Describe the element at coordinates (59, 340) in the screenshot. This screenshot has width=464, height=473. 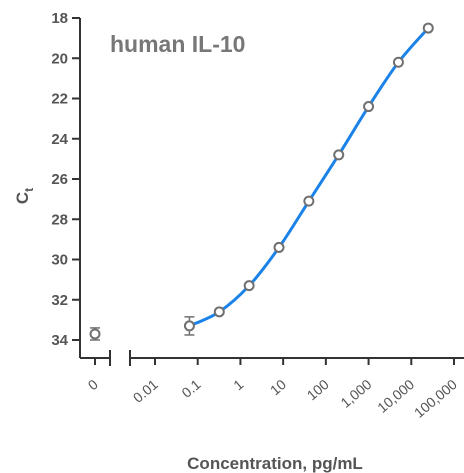
I see `y-tick-label: 34` at that location.